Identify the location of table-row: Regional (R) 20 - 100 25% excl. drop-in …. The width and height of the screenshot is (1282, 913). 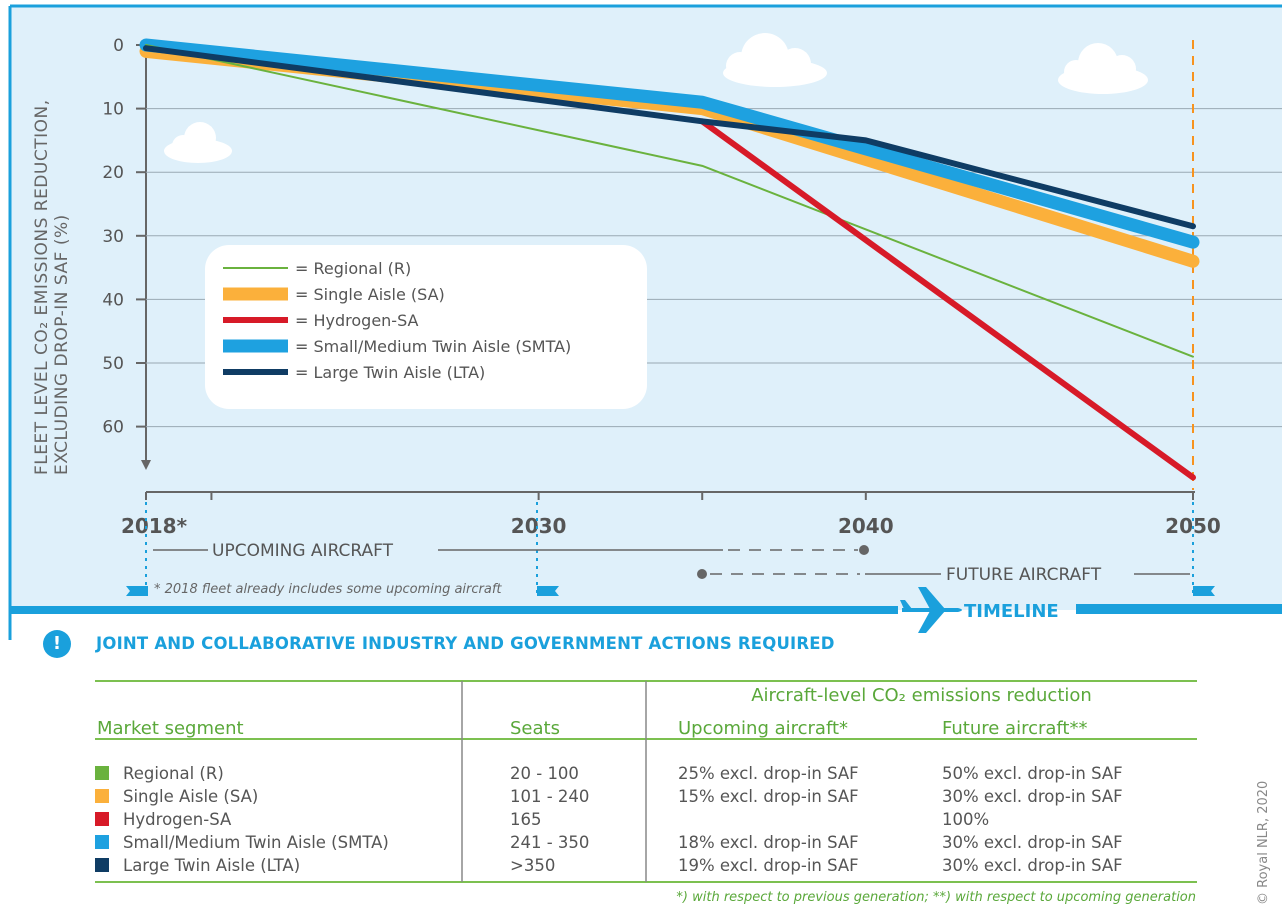
(646, 773).